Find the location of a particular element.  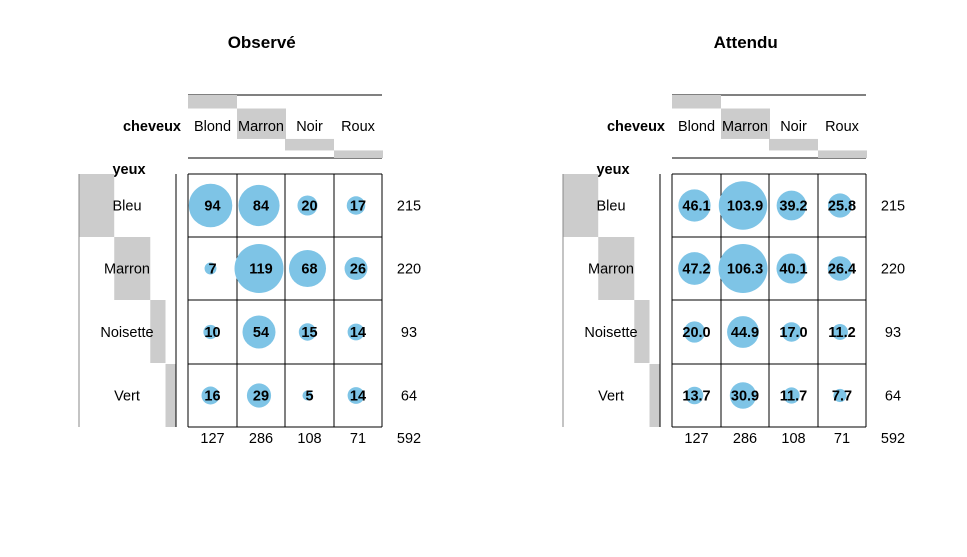

cell-value: 106.3 is located at coordinates (745, 270).